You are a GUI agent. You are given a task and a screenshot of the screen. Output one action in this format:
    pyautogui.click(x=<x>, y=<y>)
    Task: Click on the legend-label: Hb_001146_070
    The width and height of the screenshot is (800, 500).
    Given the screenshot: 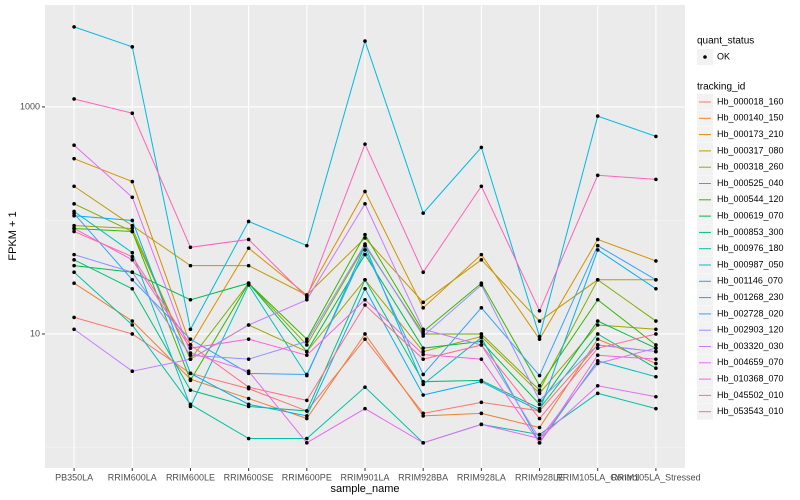 What is the action you would take?
    pyautogui.click(x=750, y=281)
    